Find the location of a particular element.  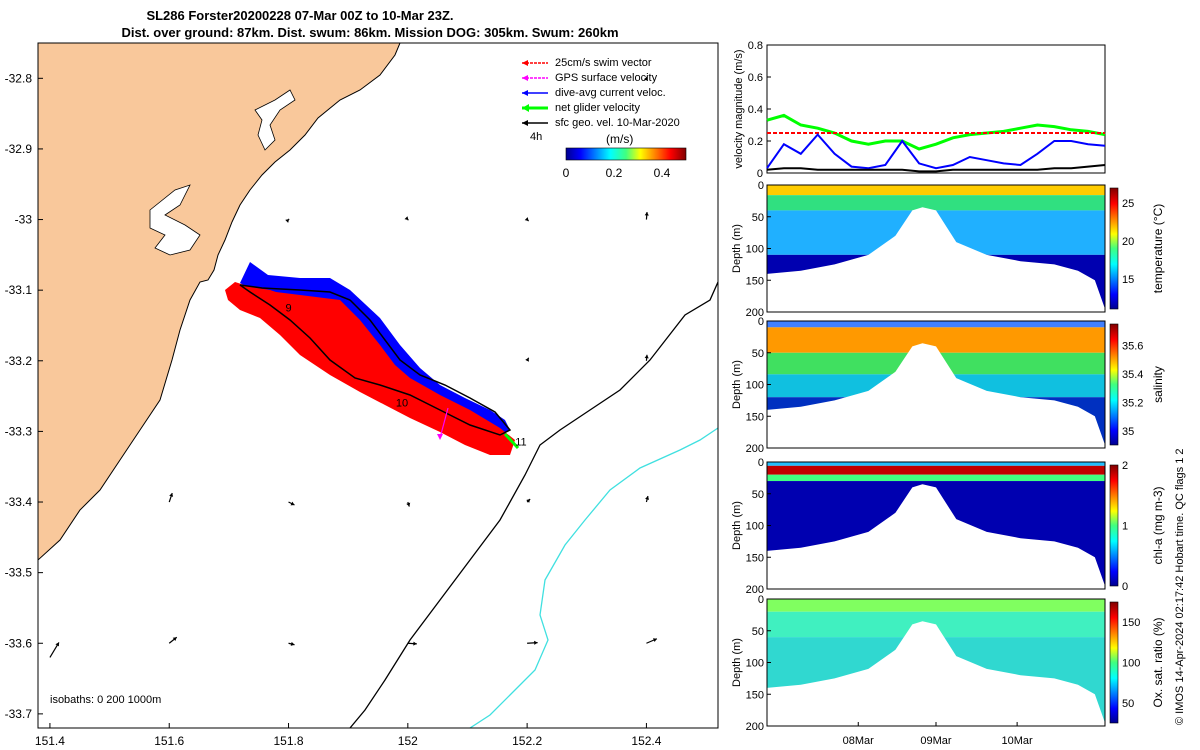

gps-arrowhead is located at coordinates (440, 437).